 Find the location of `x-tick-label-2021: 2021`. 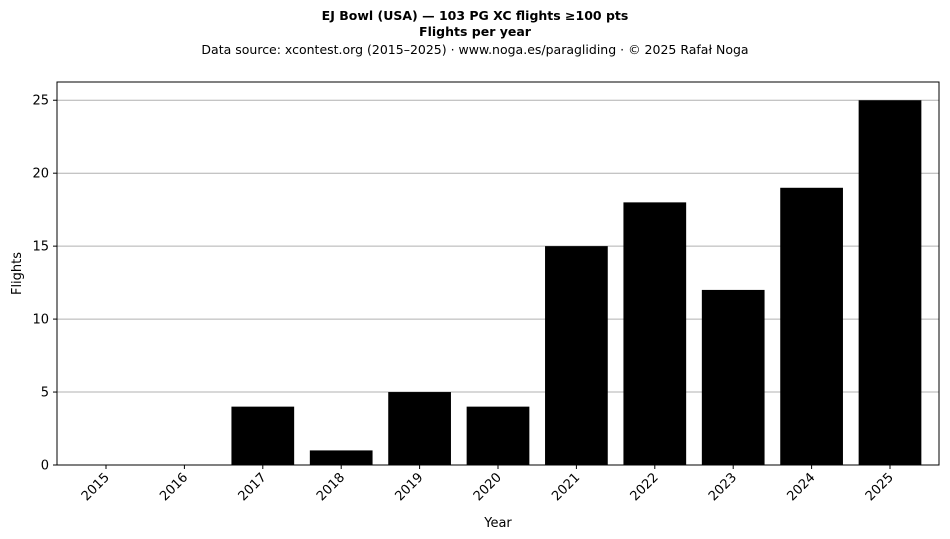

x-tick-label-2021: 2021 is located at coordinates (566, 487).